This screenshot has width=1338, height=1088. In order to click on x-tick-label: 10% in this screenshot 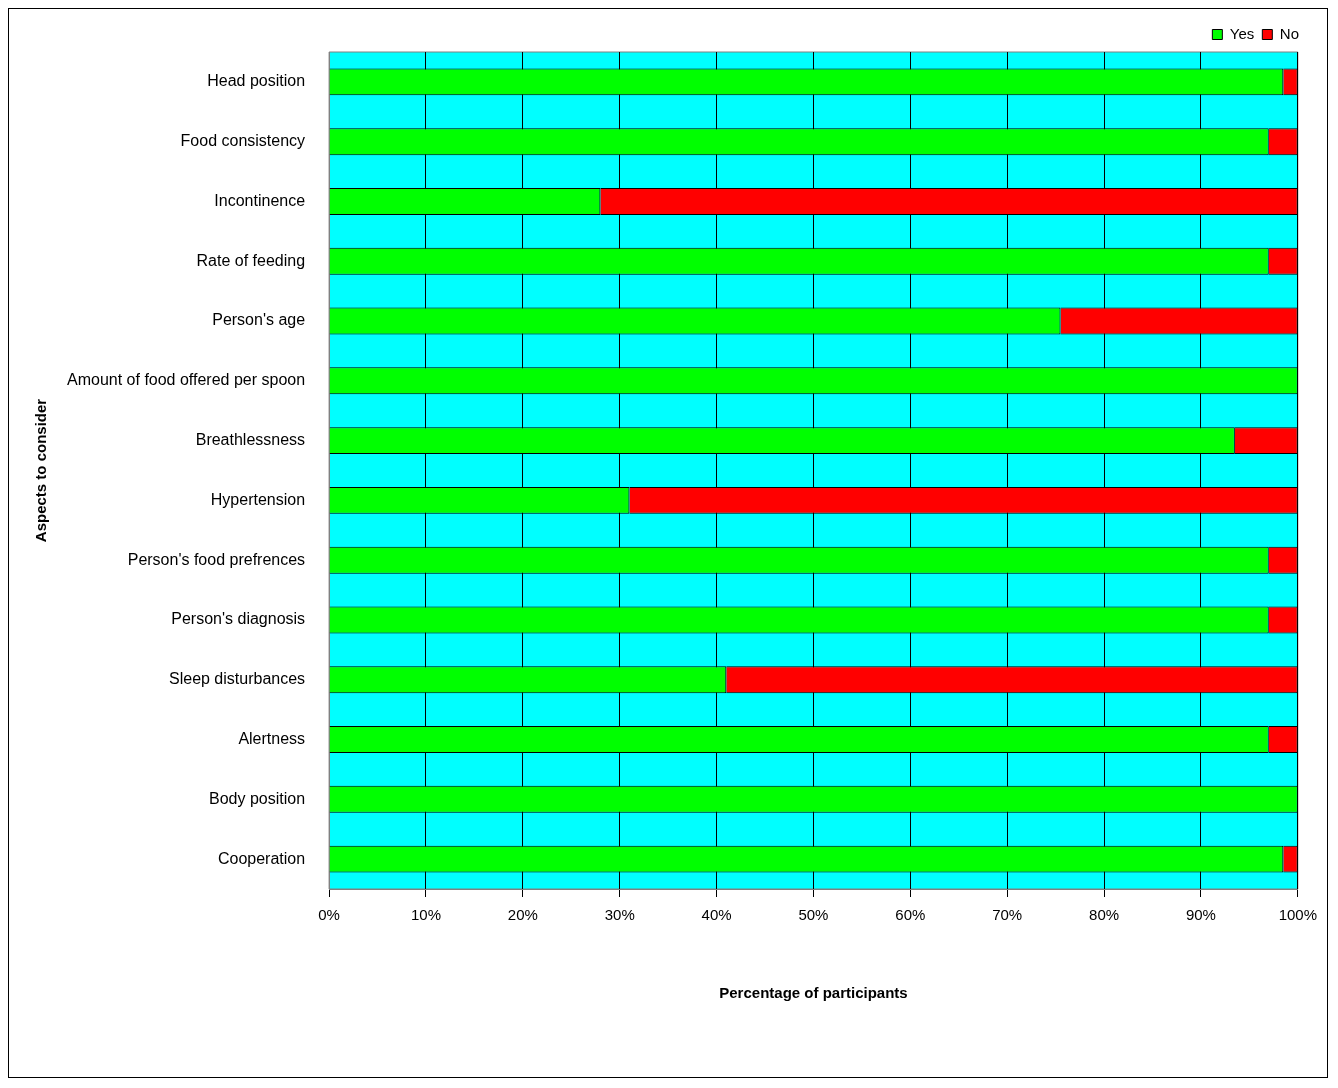, I will do `click(425, 915)`.